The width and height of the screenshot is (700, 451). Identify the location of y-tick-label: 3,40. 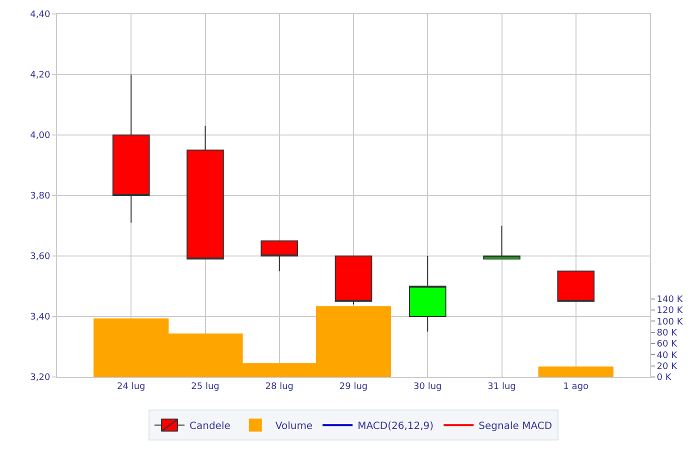
(40, 317).